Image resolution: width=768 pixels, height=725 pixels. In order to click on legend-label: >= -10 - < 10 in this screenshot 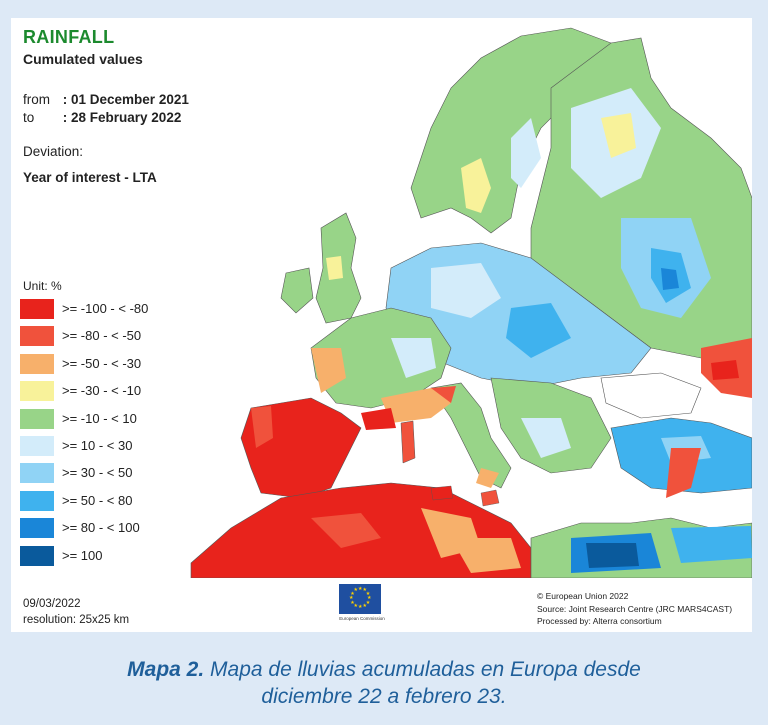, I will do `click(99, 418)`.